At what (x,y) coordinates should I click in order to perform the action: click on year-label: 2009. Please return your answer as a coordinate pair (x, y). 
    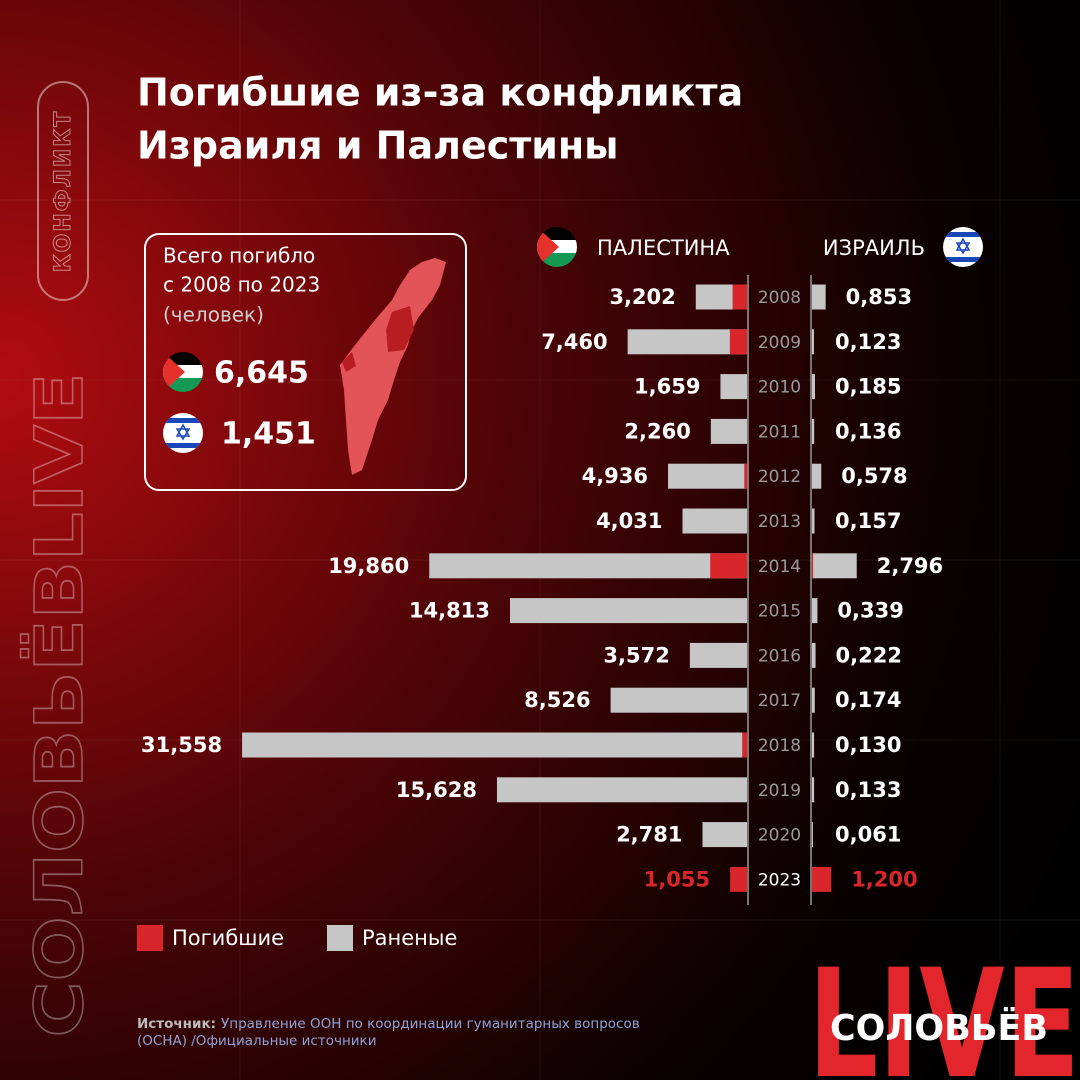
    Looking at the image, I should click on (779, 343).